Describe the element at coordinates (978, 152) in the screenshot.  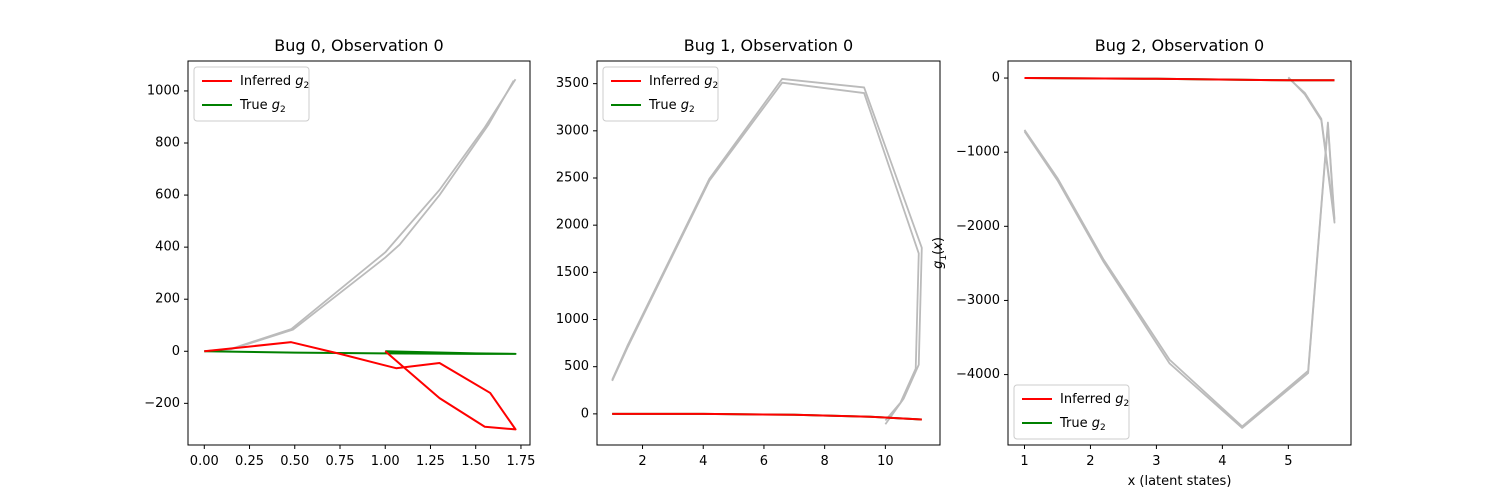
I see `y-tick-label: −1000` at that location.